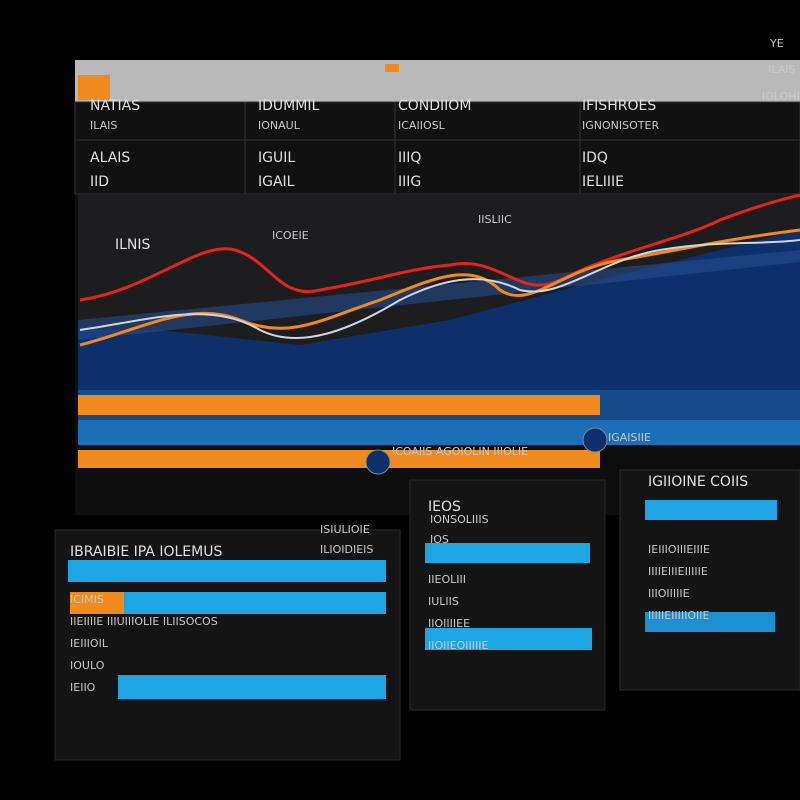 The image size is (800, 800). I want to click on label: IONSOLIIIS, so click(459, 519).